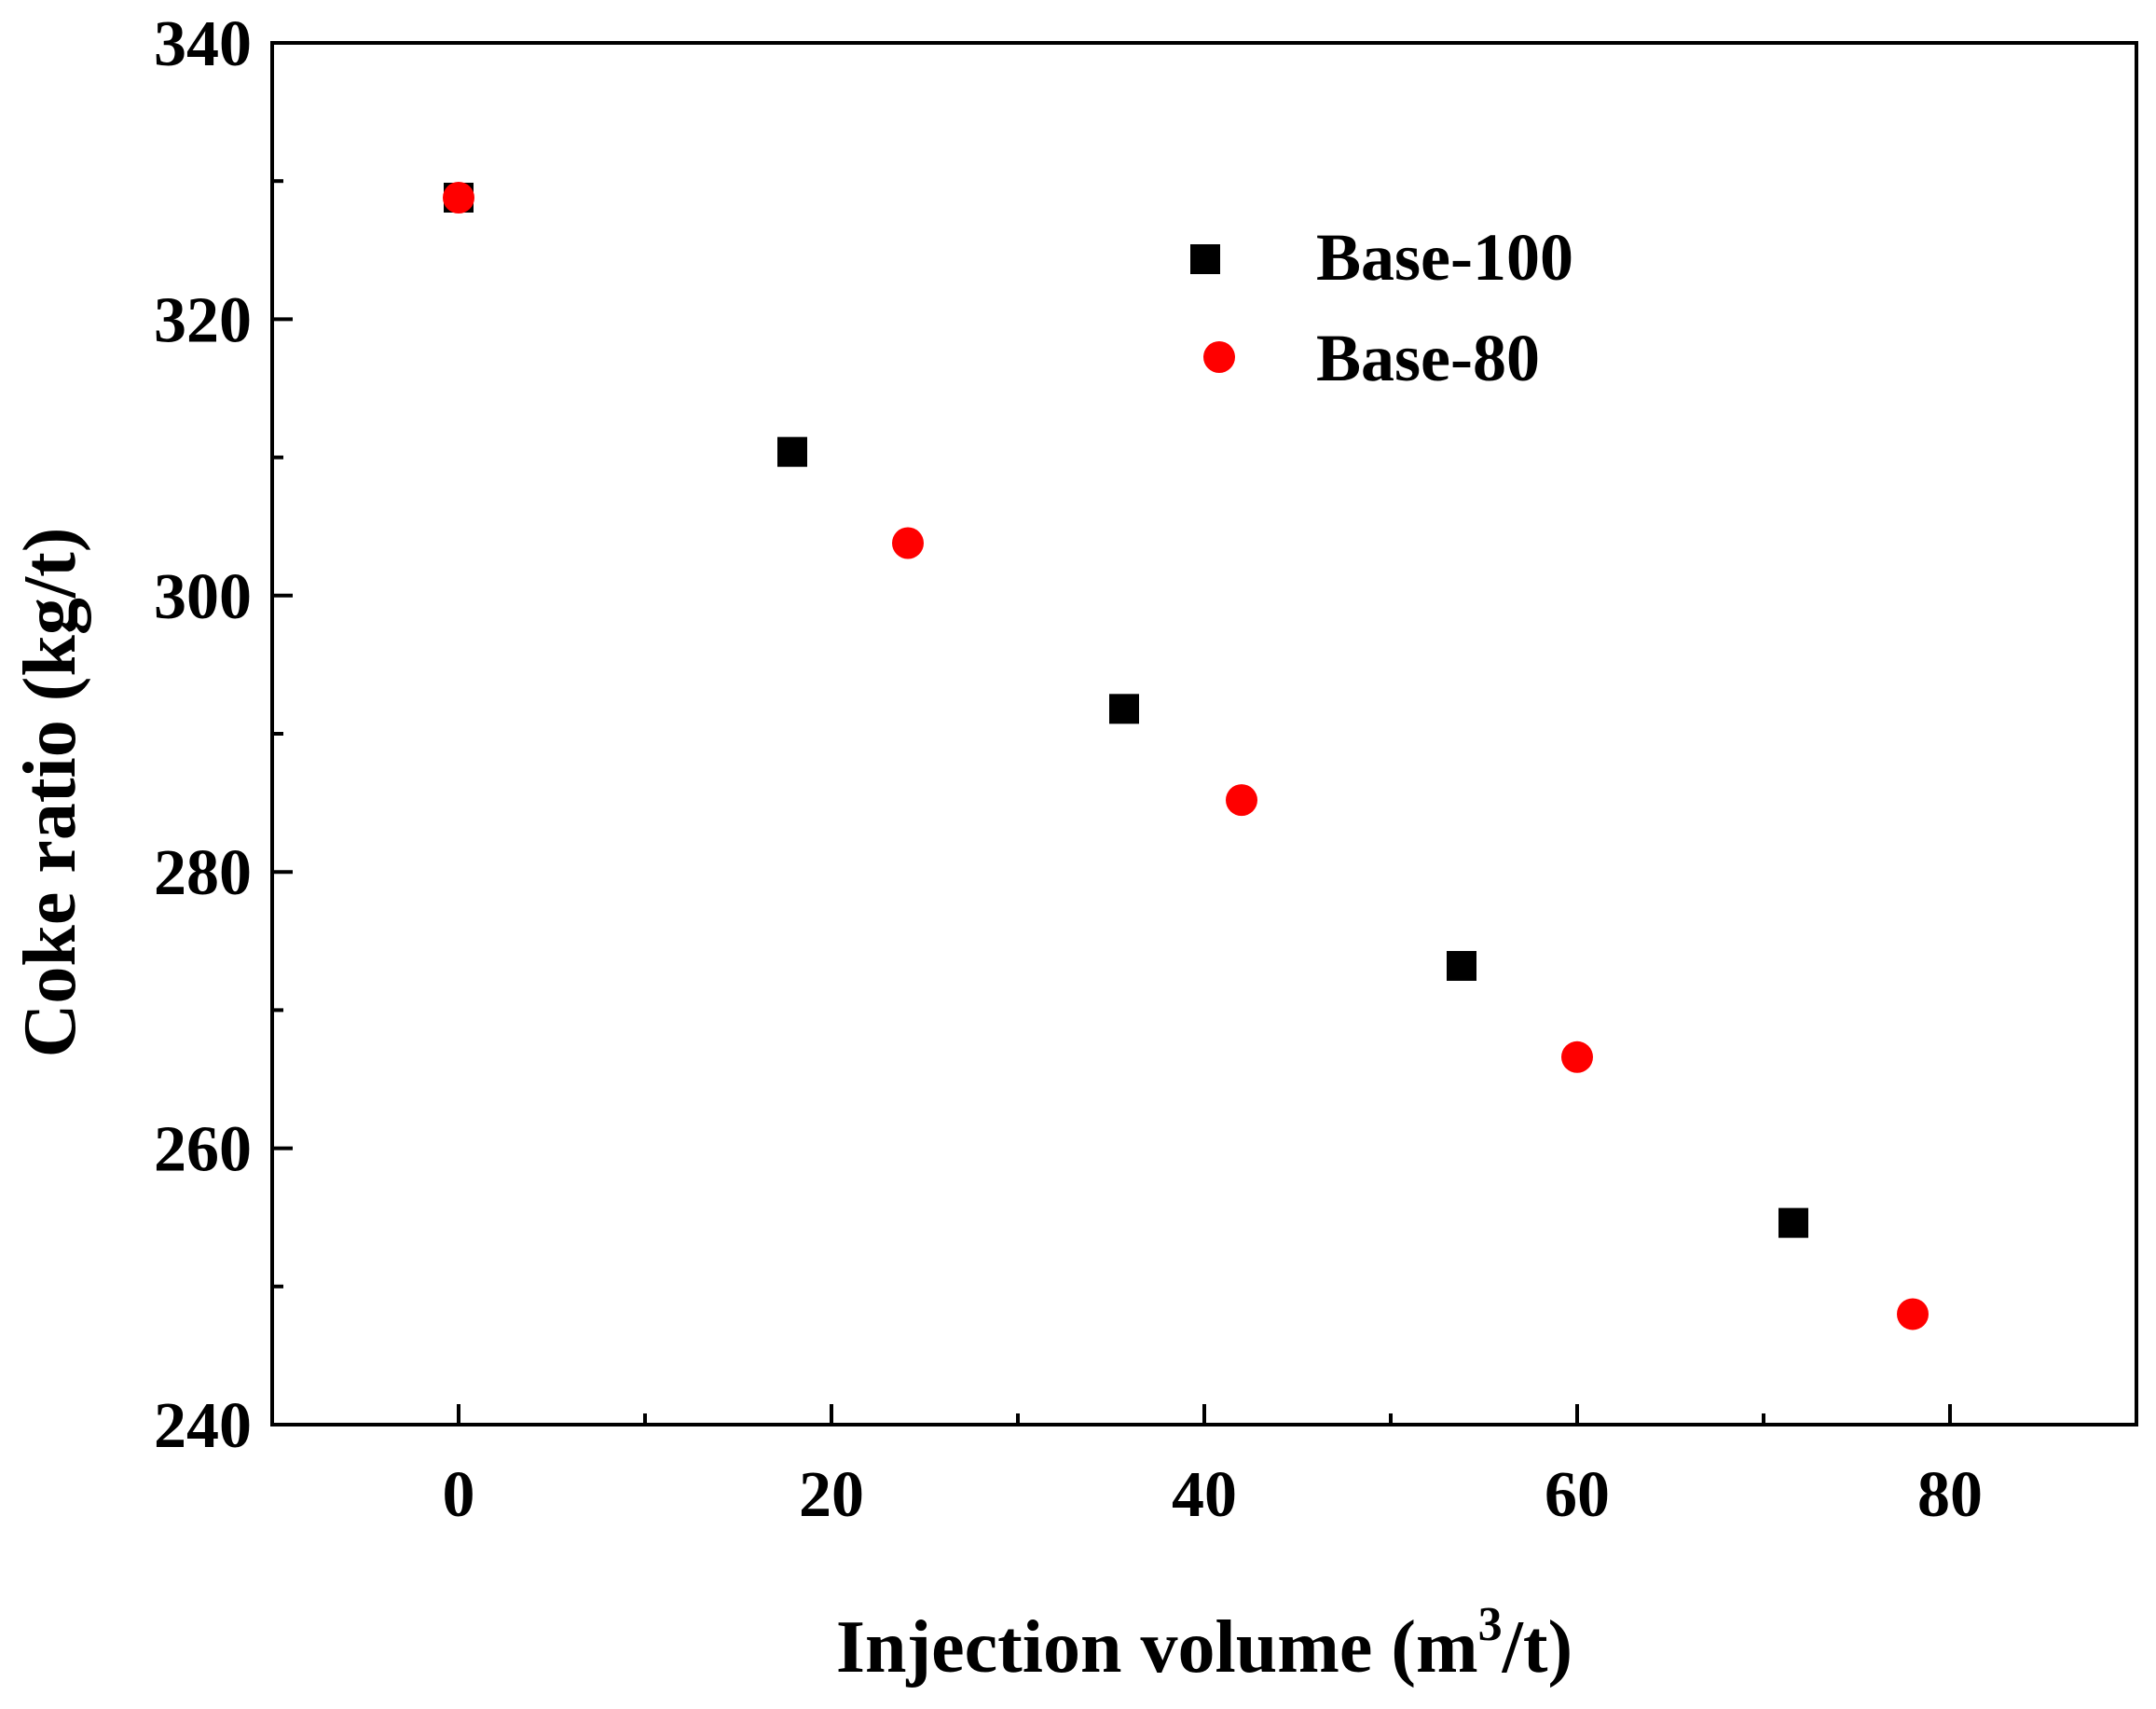  I want to click on x-axis-title: Injection volume (m3/t), so click(1204, 1643).